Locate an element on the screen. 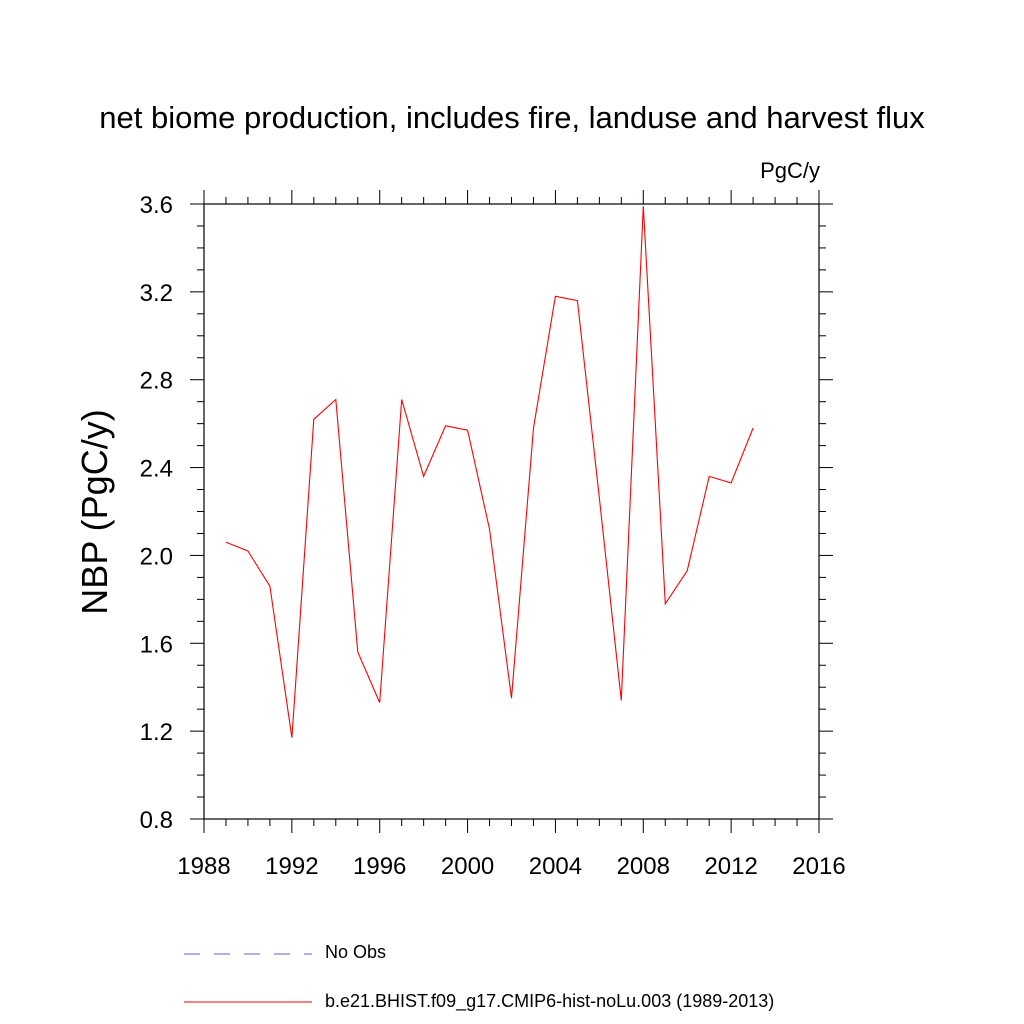 The height and width of the screenshot is (1024, 1024). y-tick-label: 3.6 is located at coordinates (156, 205).